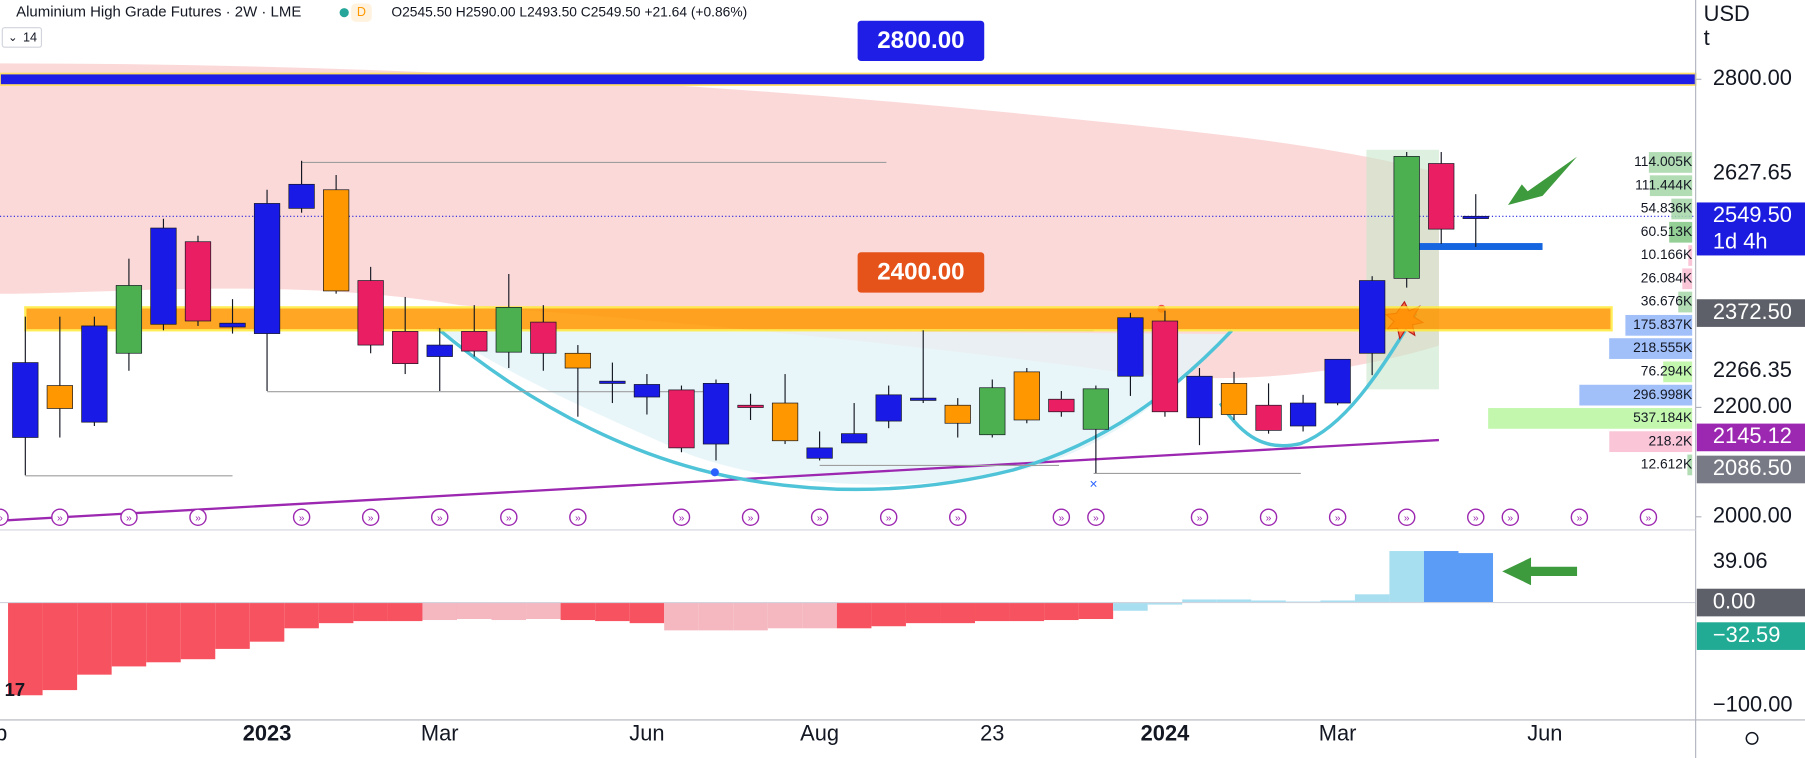  What do you see at coordinates (1752, 738) in the screenshot?
I see `settings-icon` at bounding box center [1752, 738].